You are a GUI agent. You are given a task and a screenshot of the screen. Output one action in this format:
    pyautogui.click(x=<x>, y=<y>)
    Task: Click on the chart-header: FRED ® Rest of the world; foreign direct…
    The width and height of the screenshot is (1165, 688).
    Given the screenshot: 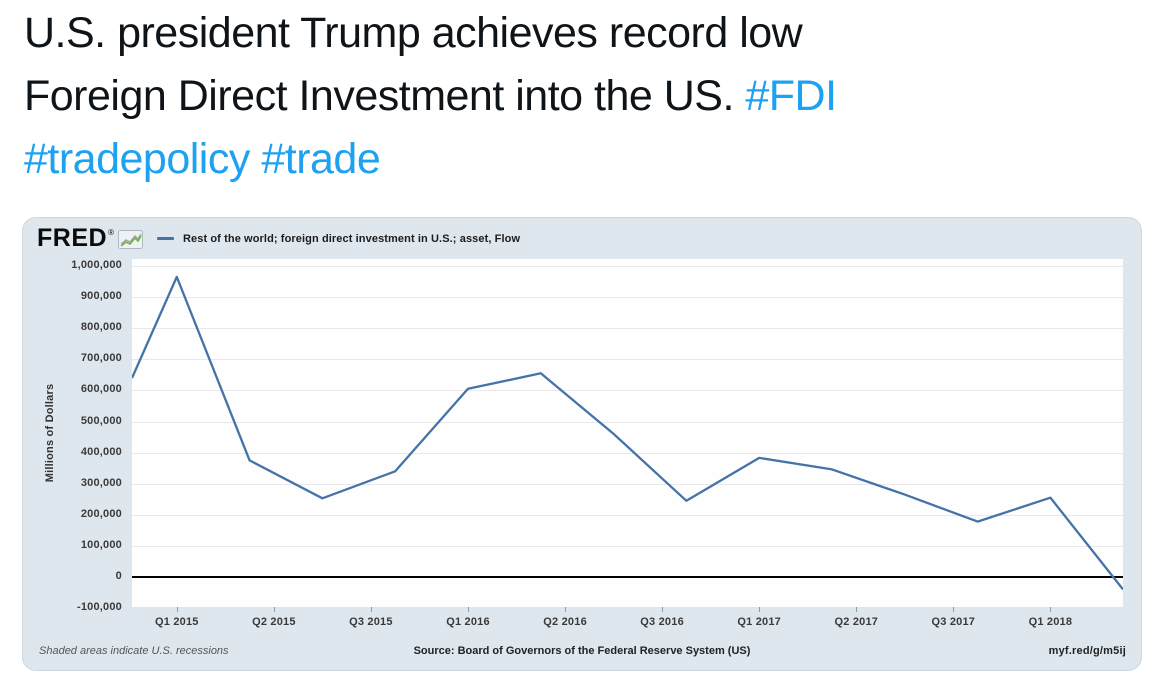 What is the action you would take?
    pyautogui.click(x=582, y=238)
    